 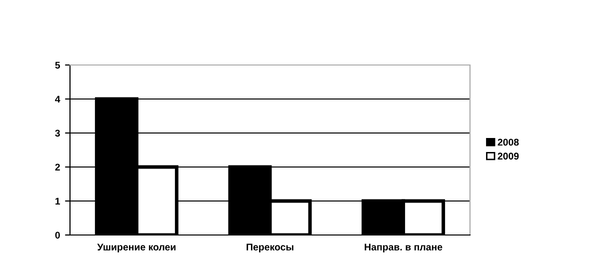 I want to click on legend-label: 2008, so click(x=508, y=142).